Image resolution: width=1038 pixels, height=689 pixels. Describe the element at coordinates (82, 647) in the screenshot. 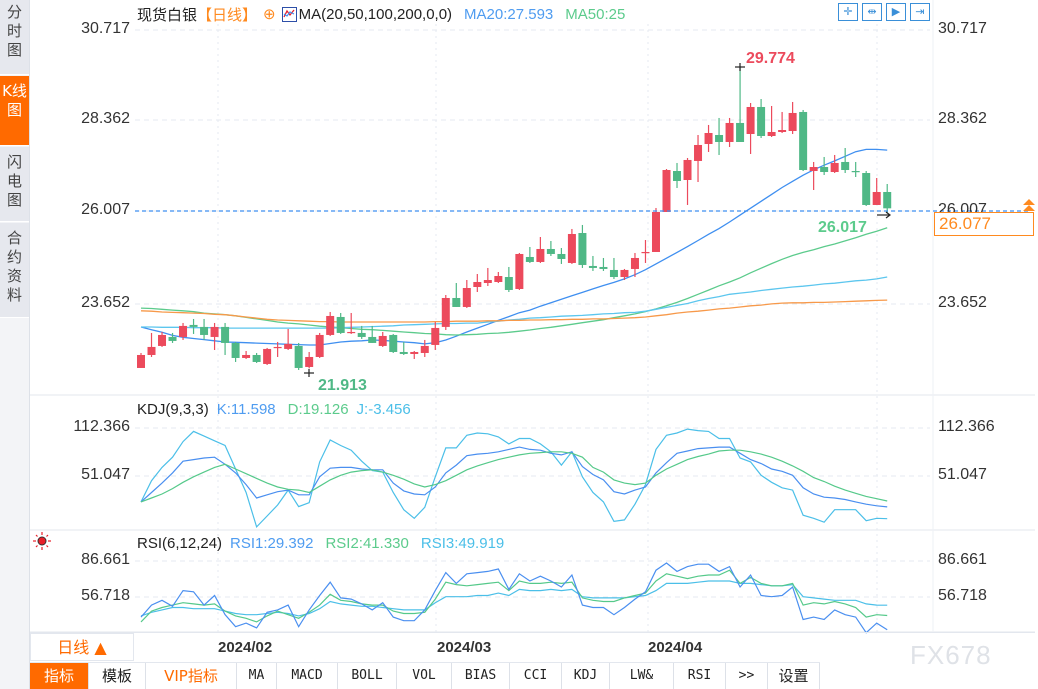

I see `period-selector: 日线 ▲` at that location.